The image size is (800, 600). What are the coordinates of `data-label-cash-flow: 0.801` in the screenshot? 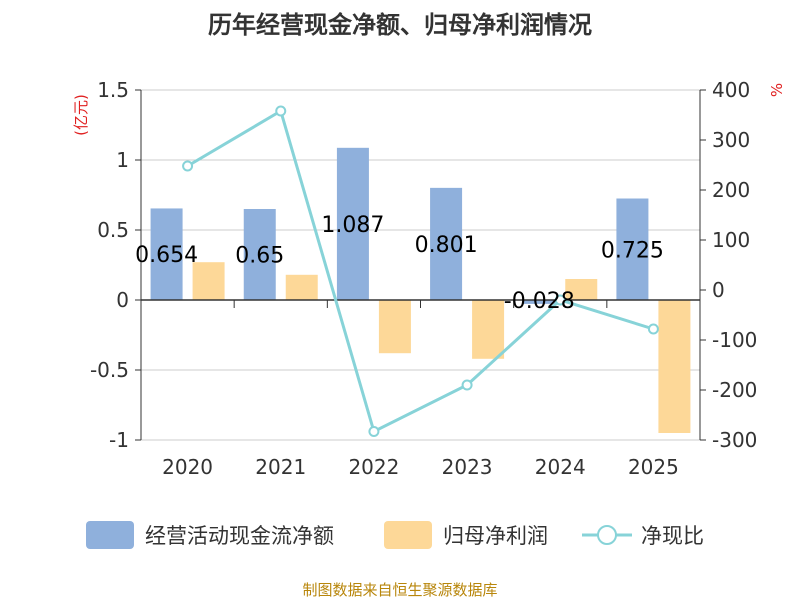 It's located at (446, 245).